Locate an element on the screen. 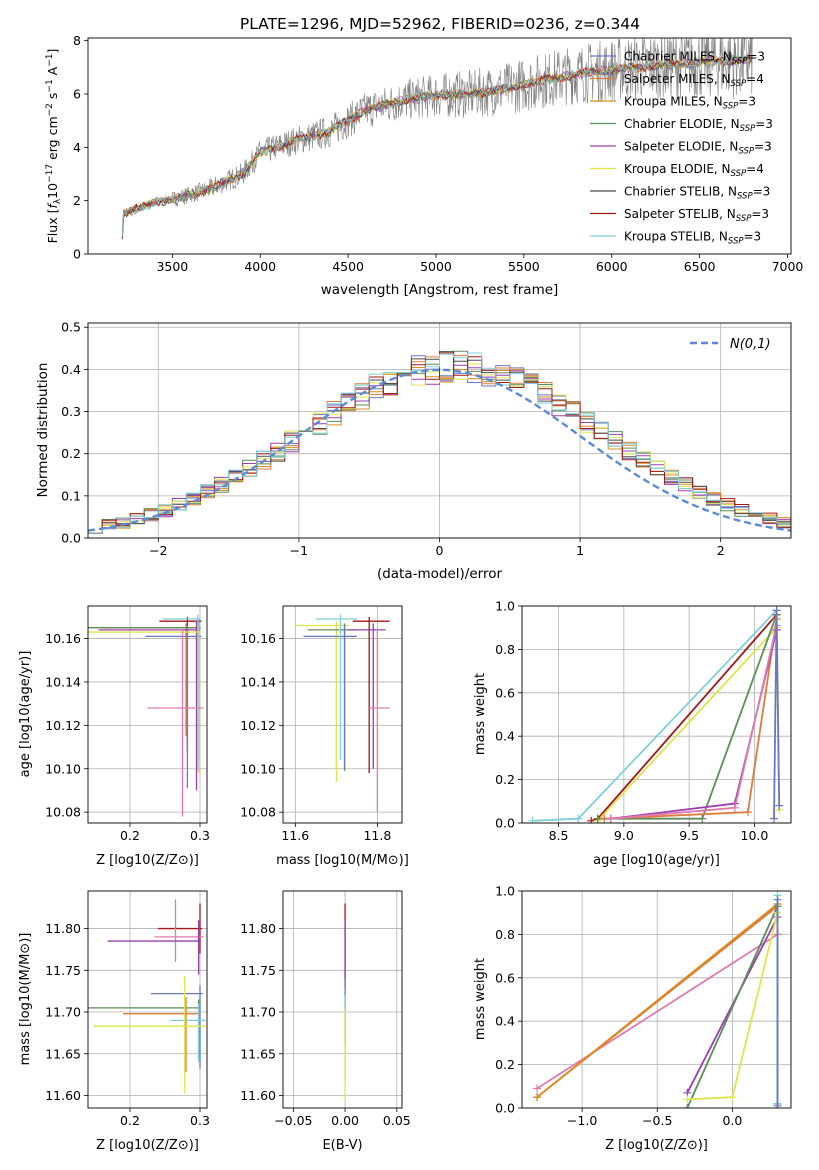  x-tick-label: 11.8 is located at coordinates (377, 835).